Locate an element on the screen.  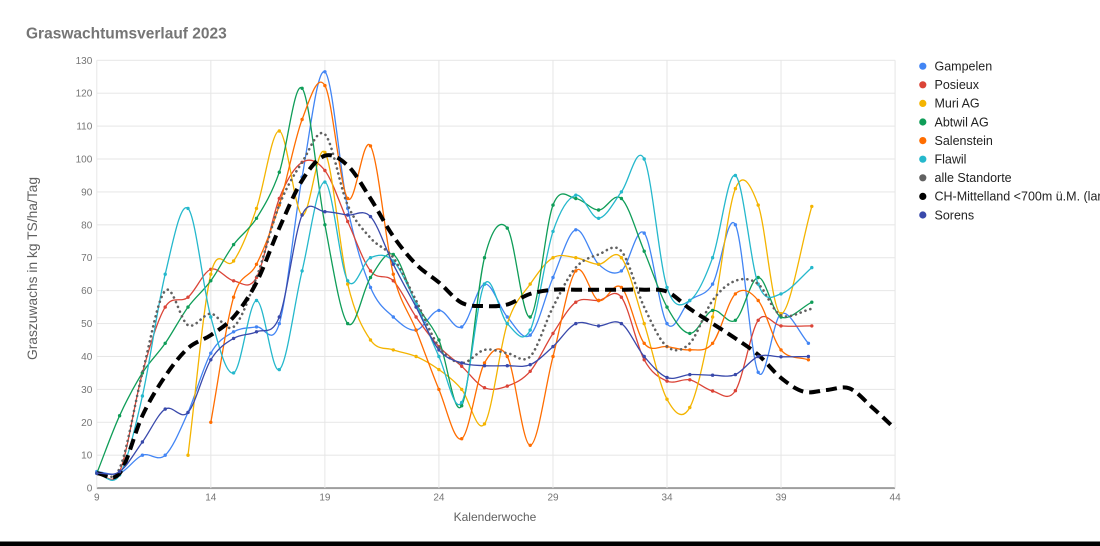
svg-text: 20 is located at coordinates (87, 423).